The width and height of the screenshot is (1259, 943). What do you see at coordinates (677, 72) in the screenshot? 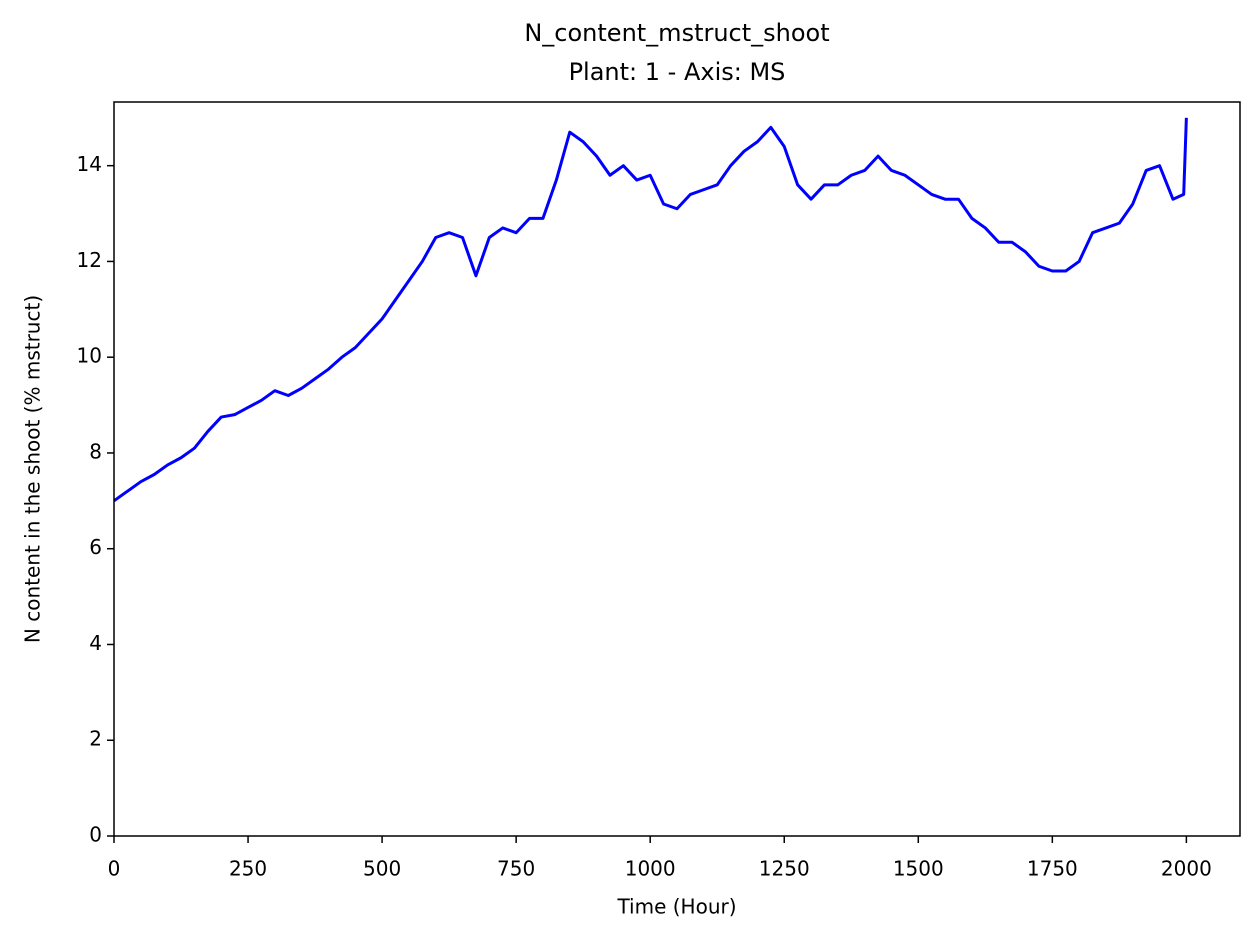
I see `chart-subtitle: Plant: 1 - Axis: MS` at bounding box center [677, 72].